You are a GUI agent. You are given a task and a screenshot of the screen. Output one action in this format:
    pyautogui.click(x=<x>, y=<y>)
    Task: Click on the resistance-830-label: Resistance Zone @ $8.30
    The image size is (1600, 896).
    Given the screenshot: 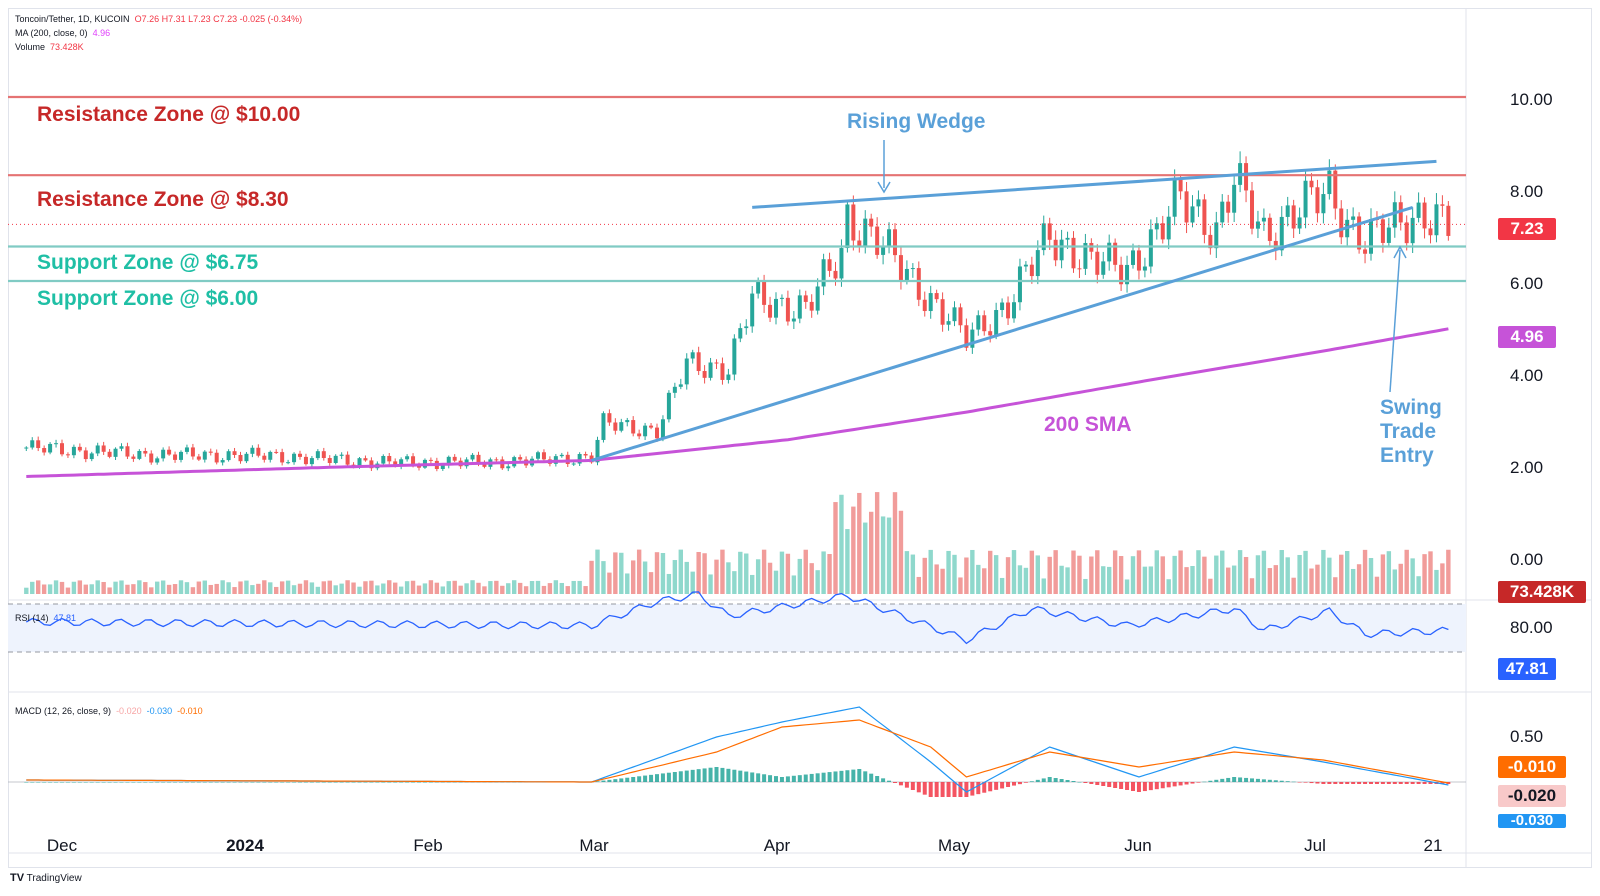 What is the action you would take?
    pyautogui.click(x=163, y=199)
    